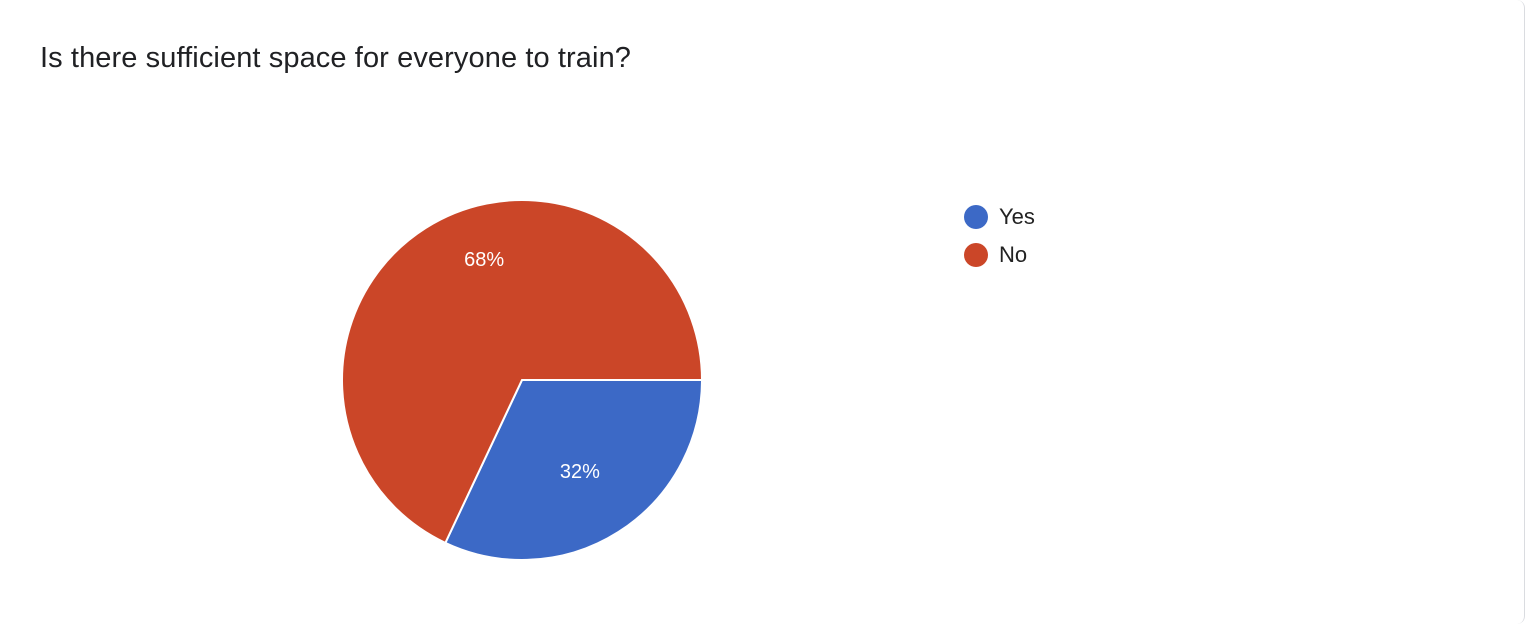 The width and height of the screenshot is (1526, 626). I want to click on legend: Yes No, so click(999, 236).